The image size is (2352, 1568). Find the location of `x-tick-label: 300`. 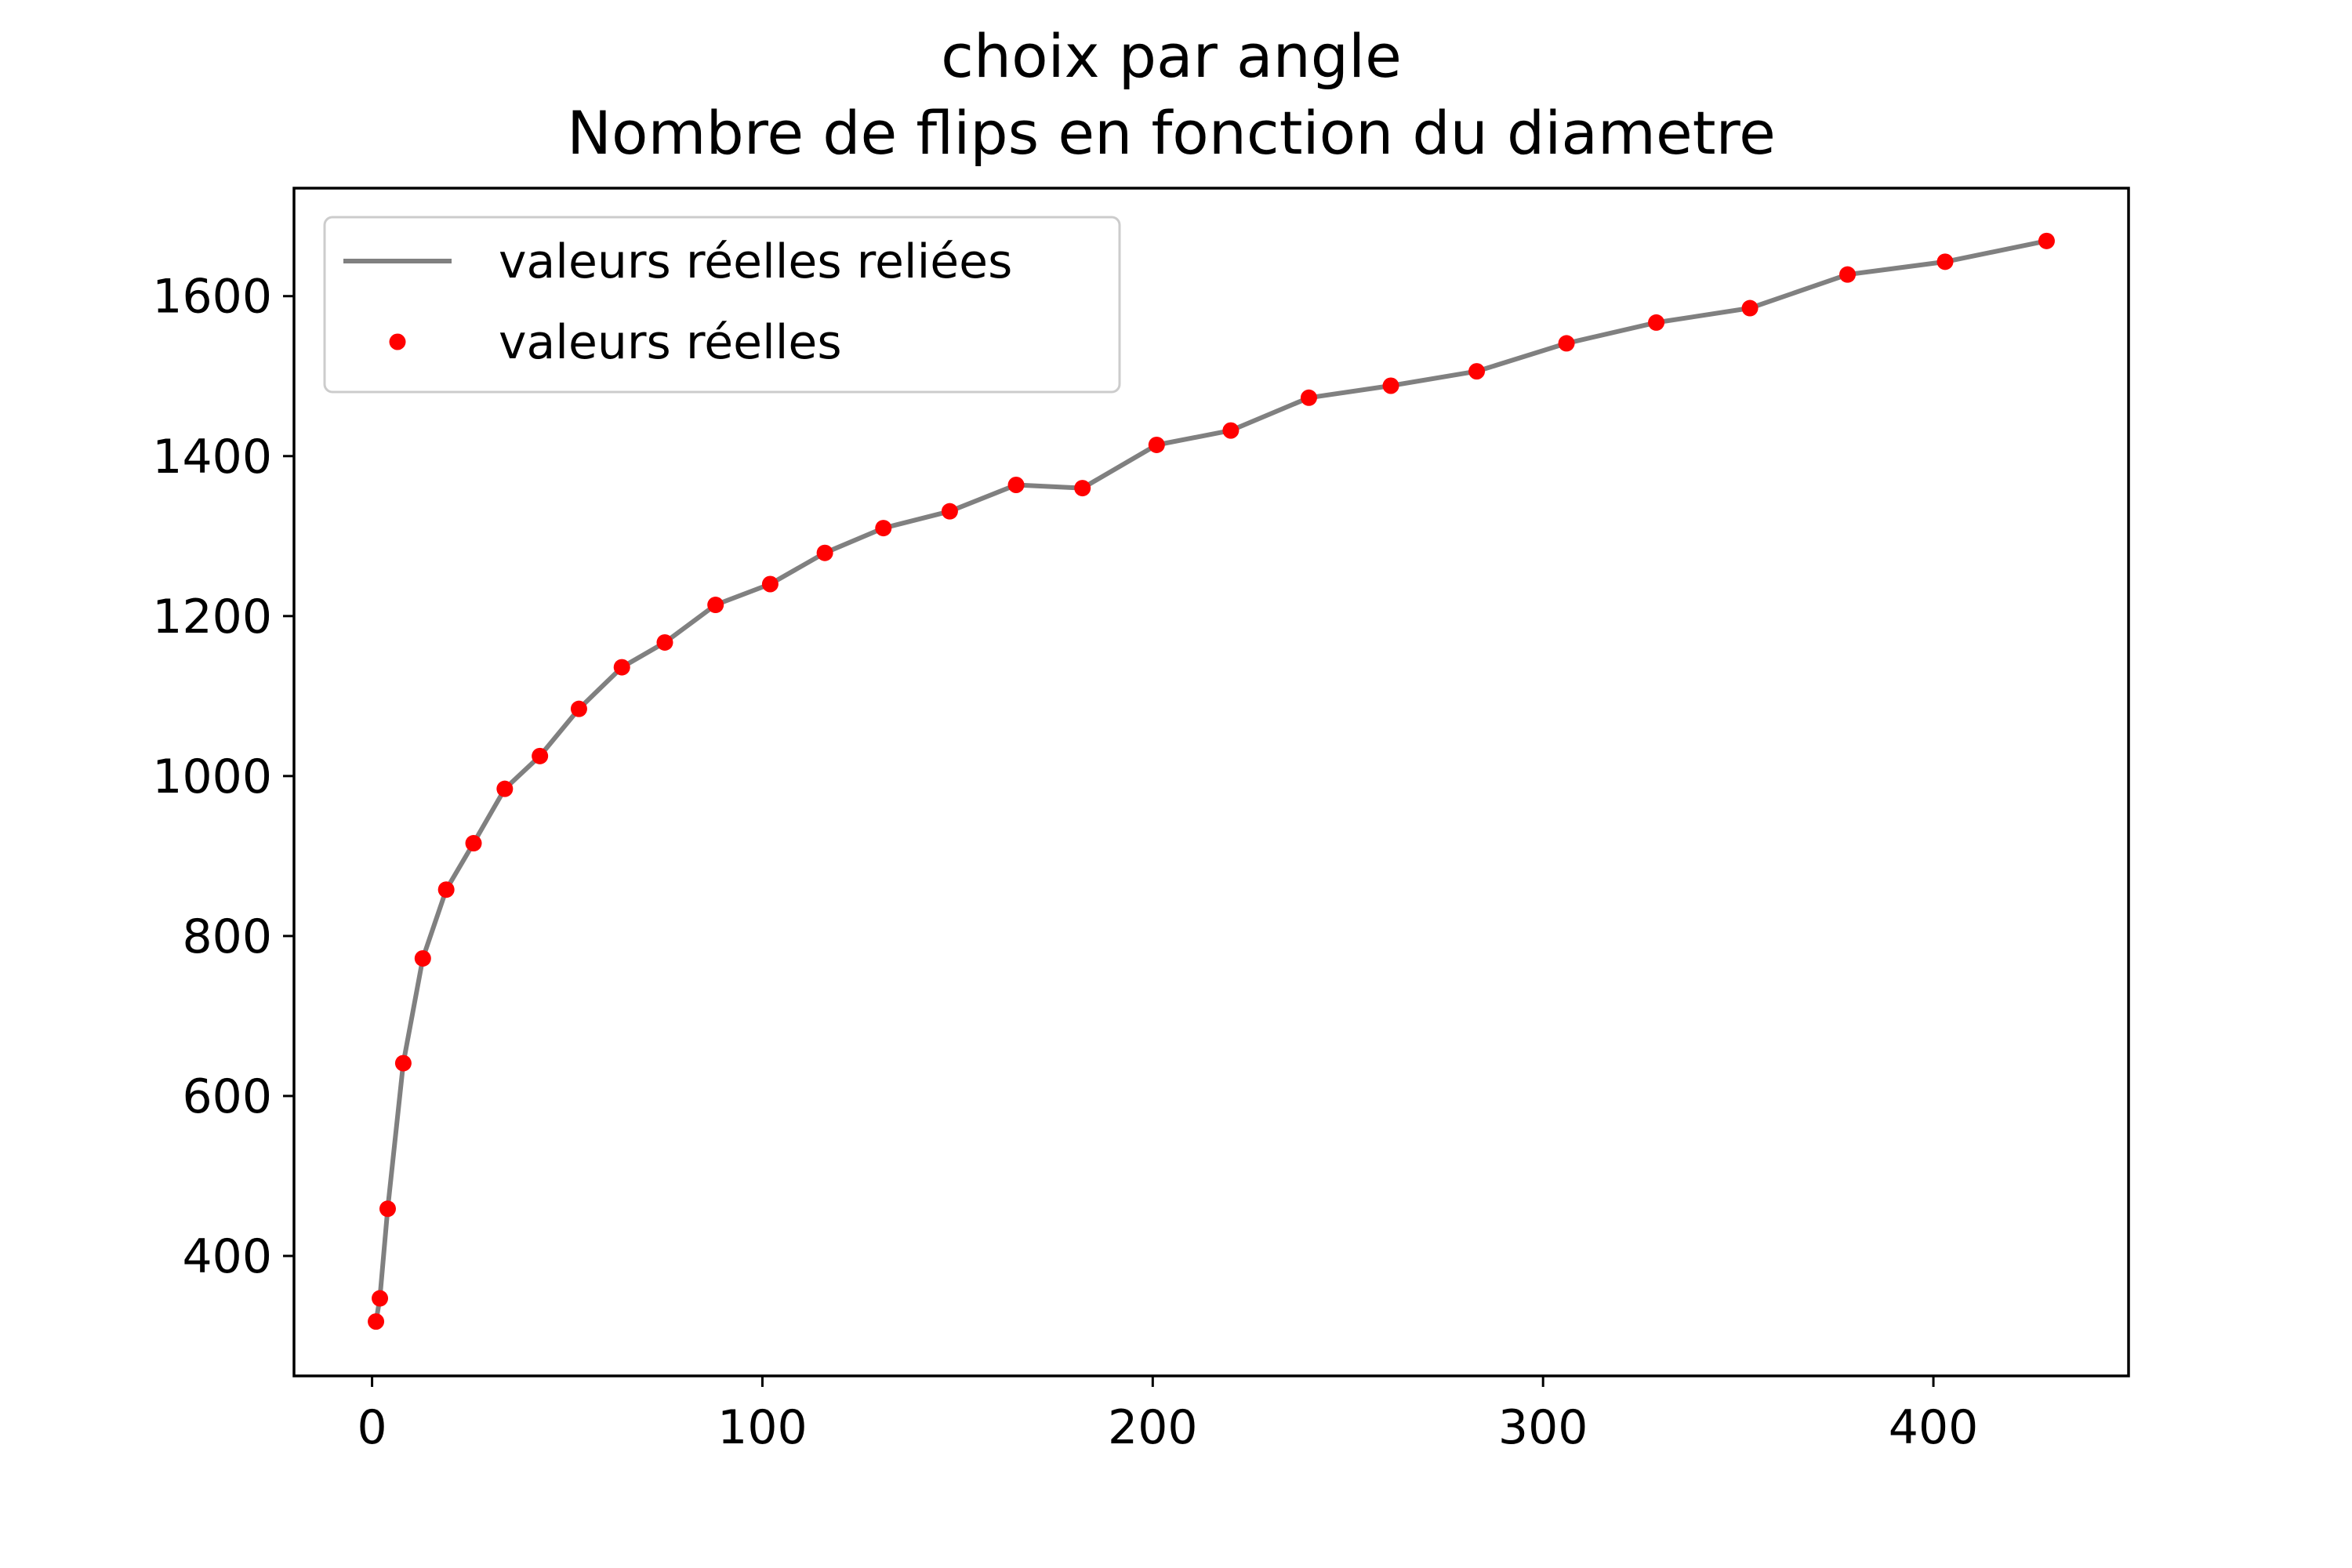

x-tick-label: 300 is located at coordinates (1543, 1427).